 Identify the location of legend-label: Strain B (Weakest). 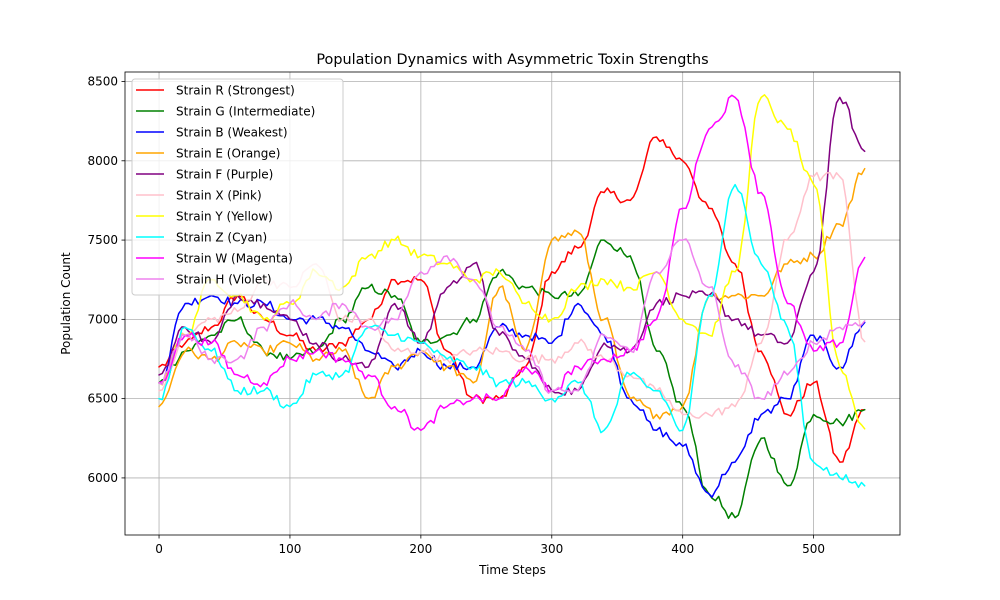
(232, 133).